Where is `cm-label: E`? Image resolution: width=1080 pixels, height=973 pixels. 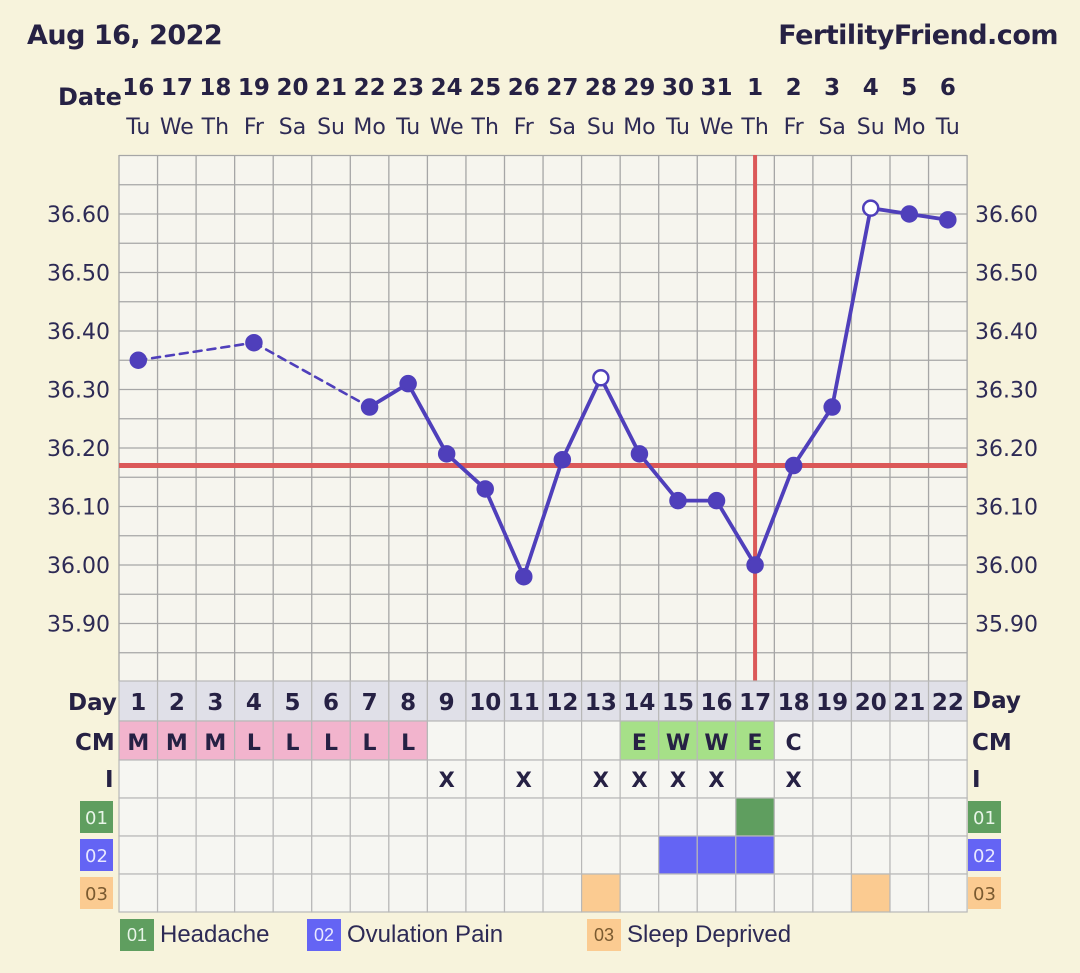 cm-label: E is located at coordinates (639, 743).